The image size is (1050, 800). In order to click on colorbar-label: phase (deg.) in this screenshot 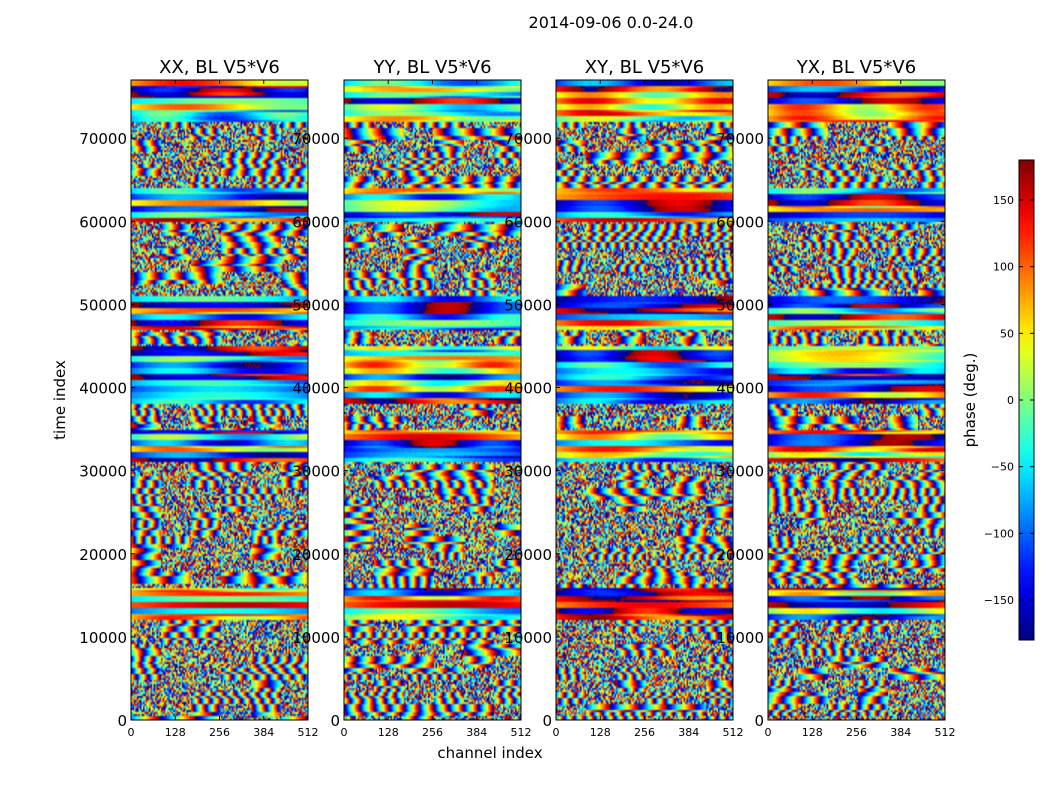, I will do `click(970, 400)`.